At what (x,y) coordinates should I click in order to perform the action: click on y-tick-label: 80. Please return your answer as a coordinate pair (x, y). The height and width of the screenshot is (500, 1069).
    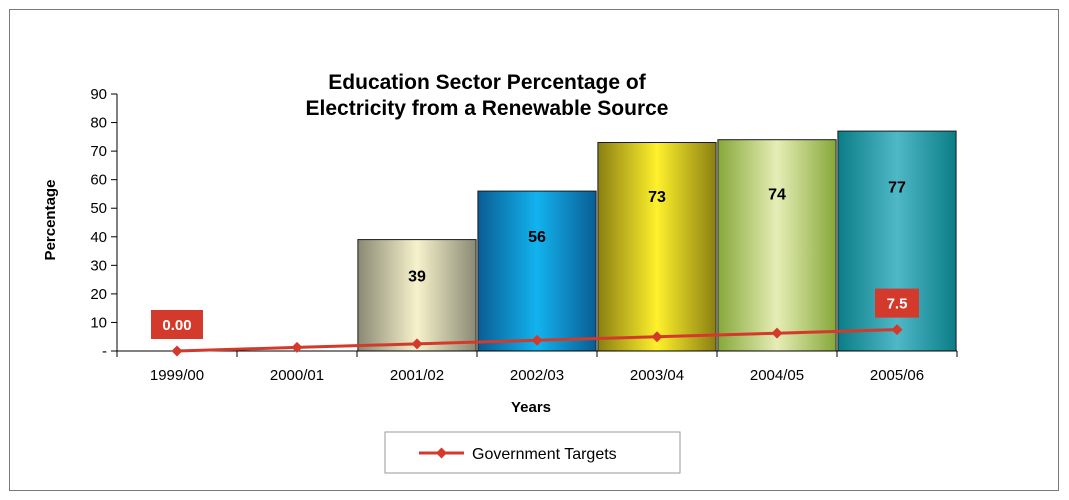
    Looking at the image, I should click on (98, 123).